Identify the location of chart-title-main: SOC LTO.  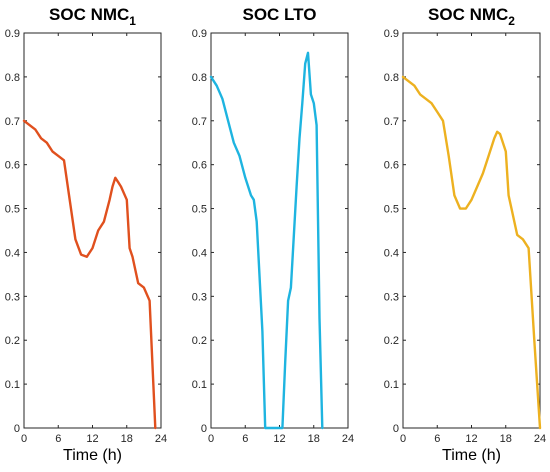
(280, 14).